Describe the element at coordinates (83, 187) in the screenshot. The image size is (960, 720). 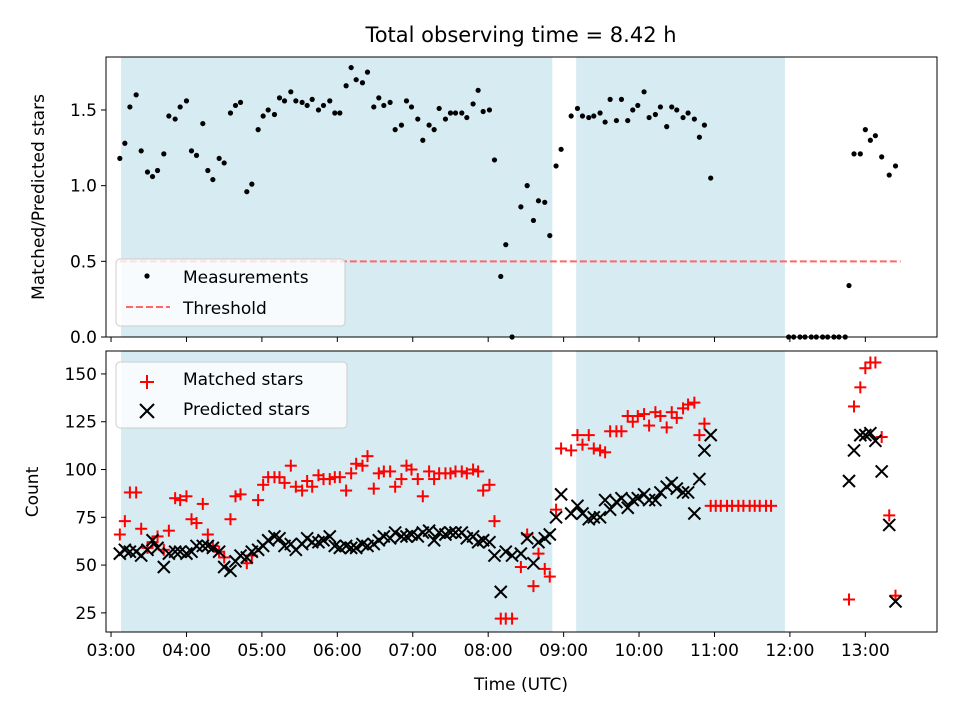
I see `y-tick-label: 1.0` at that location.